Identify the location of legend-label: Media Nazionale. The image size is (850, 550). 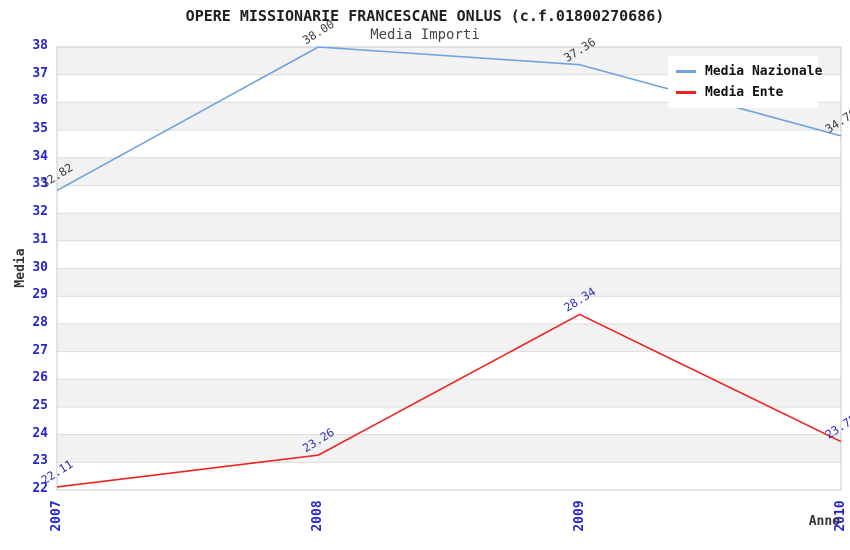
(764, 71).